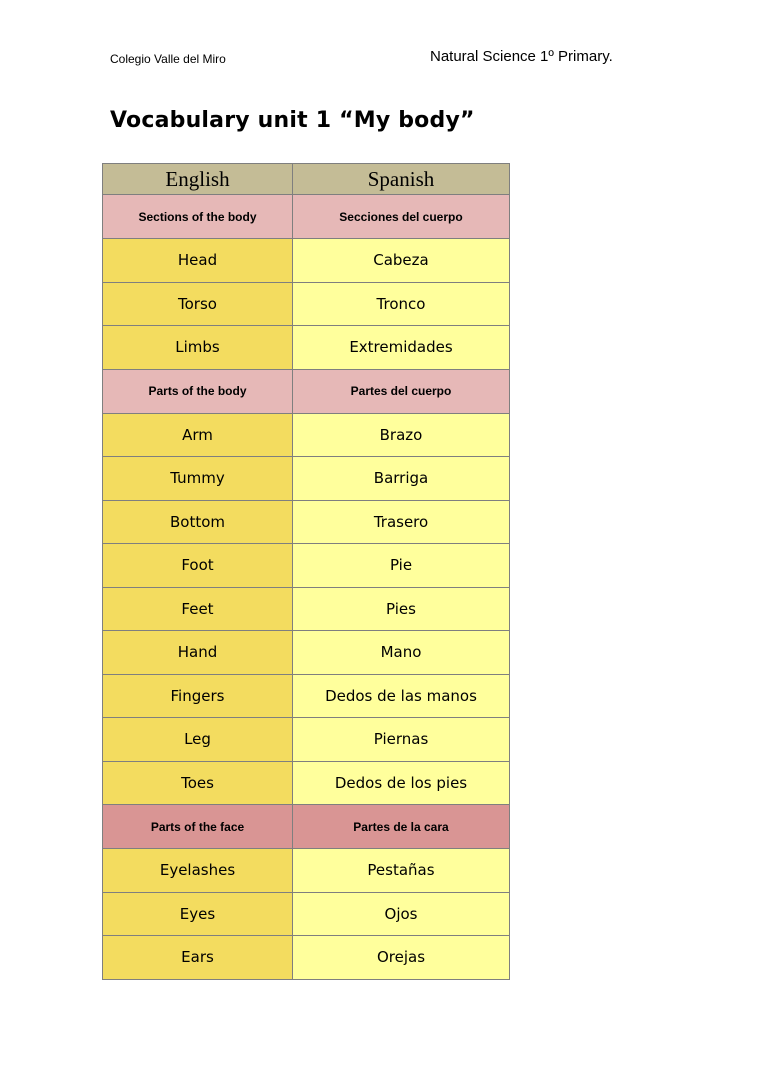  I want to click on table-row: Toes Dedos de los pies, so click(306, 782).